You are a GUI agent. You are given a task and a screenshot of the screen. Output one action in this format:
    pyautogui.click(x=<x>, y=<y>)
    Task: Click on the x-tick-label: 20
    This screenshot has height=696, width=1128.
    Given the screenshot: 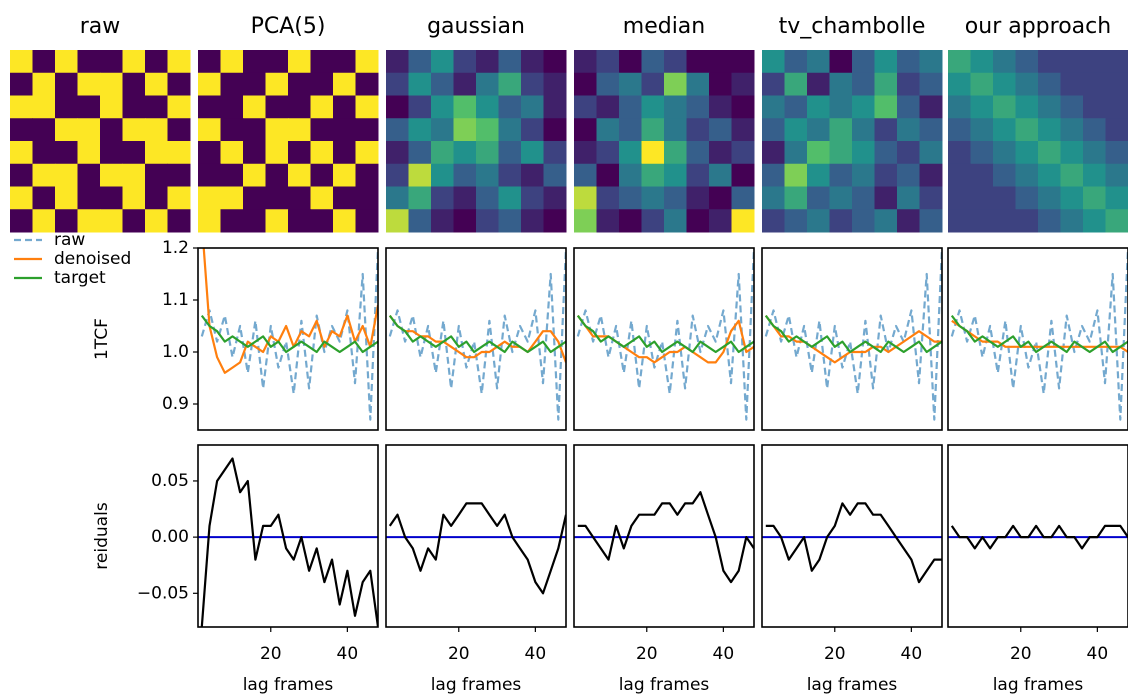 What is the action you would take?
    pyautogui.click(x=835, y=654)
    